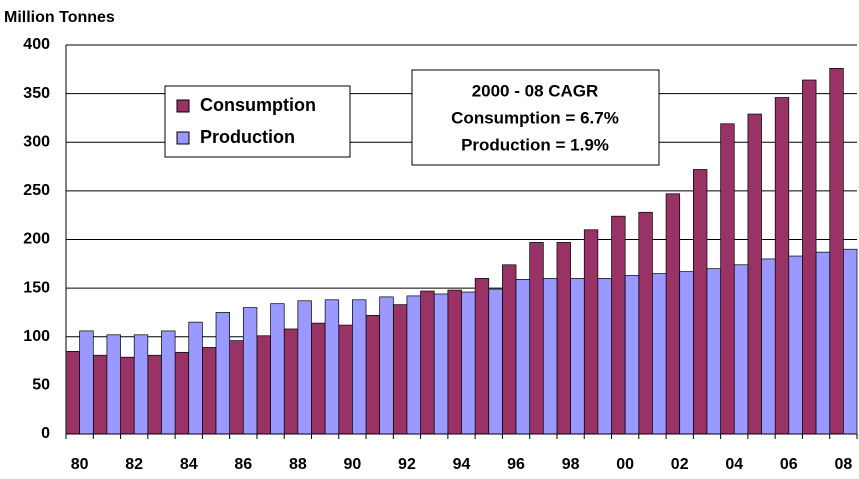  What do you see at coordinates (36, 93) in the screenshot?
I see `y-tick-label: 350` at bounding box center [36, 93].